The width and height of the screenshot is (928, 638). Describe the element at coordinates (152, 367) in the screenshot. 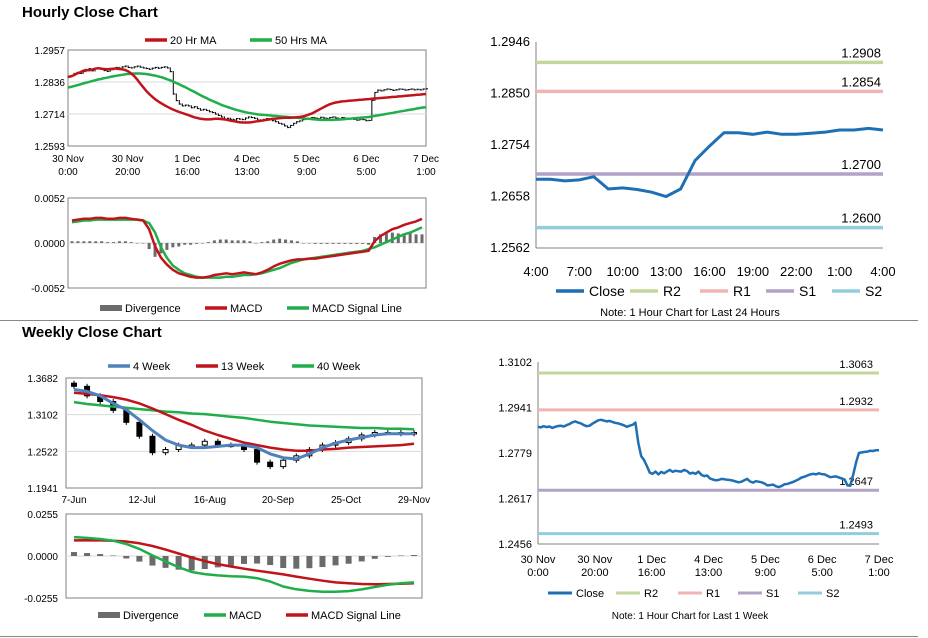

I see `legend-ma4: 4 Week` at that location.